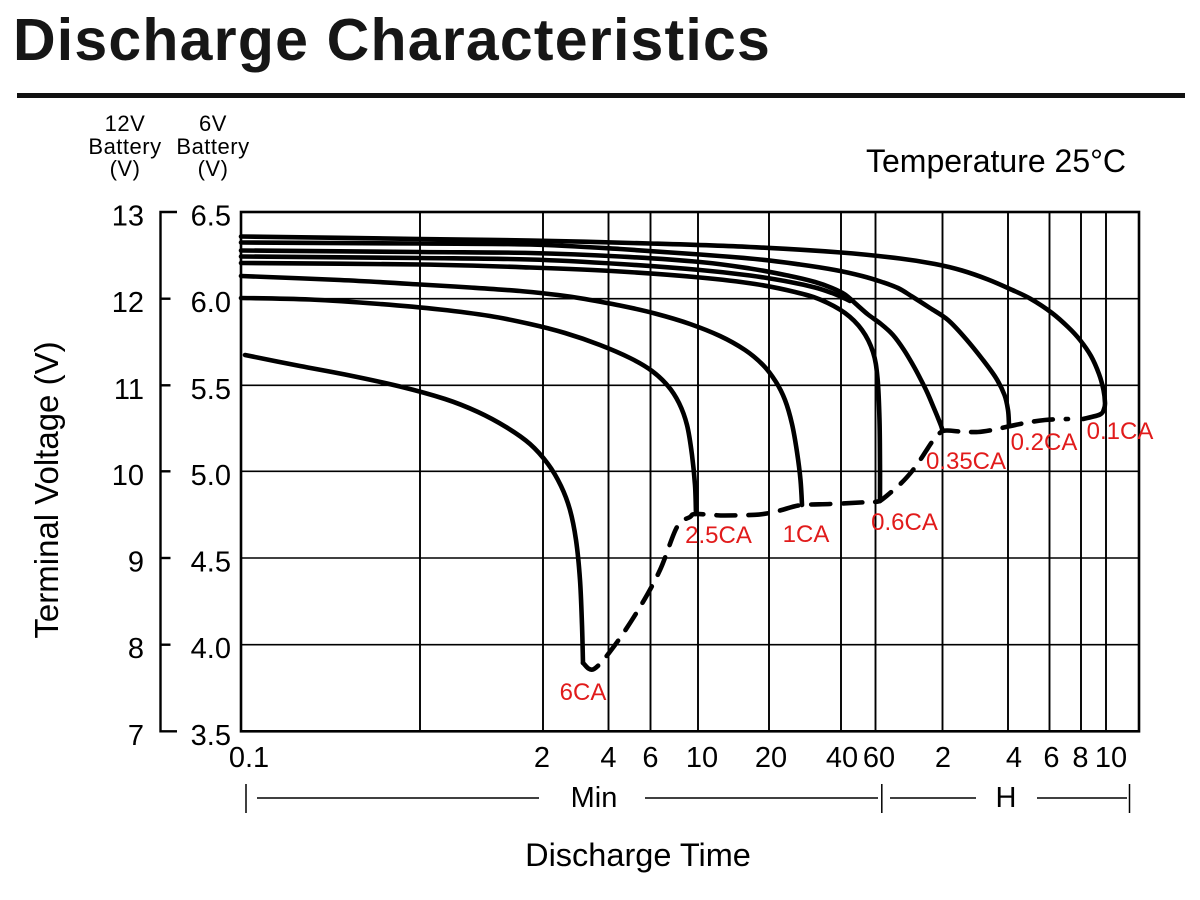 The width and height of the screenshot is (1200, 900). Describe the element at coordinates (718, 535) in the screenshot. I see `svg-text: 2.5CA` at that location.